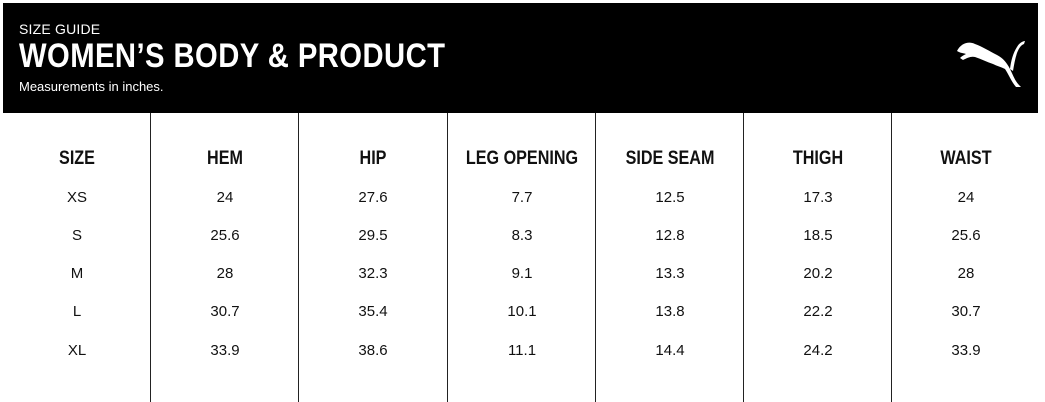 This screenshot has width=1045, height=402. I want to click on table-cell: 11.1, so click(522, 350).